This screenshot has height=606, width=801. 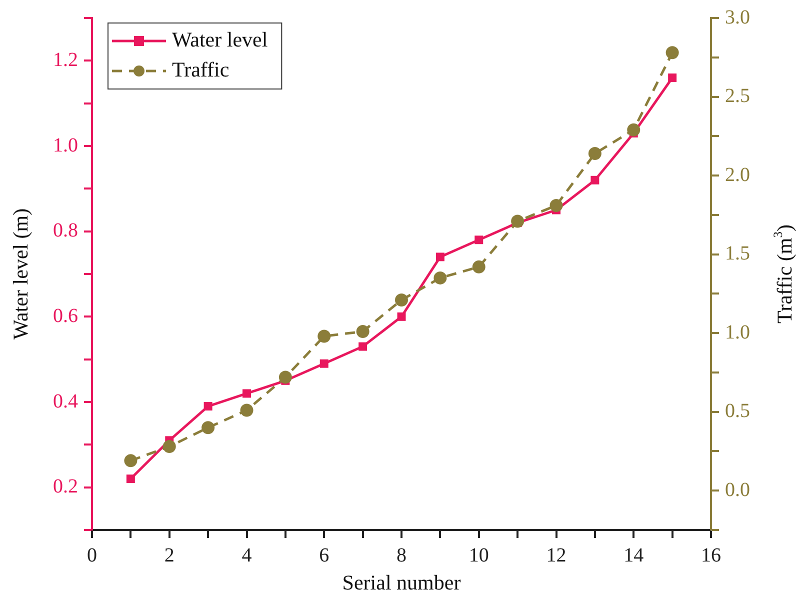 What do you see at coordinates (324, 555) in the screenshot?
I see `x-tick-label: 6` at bounding box center [324, 555].